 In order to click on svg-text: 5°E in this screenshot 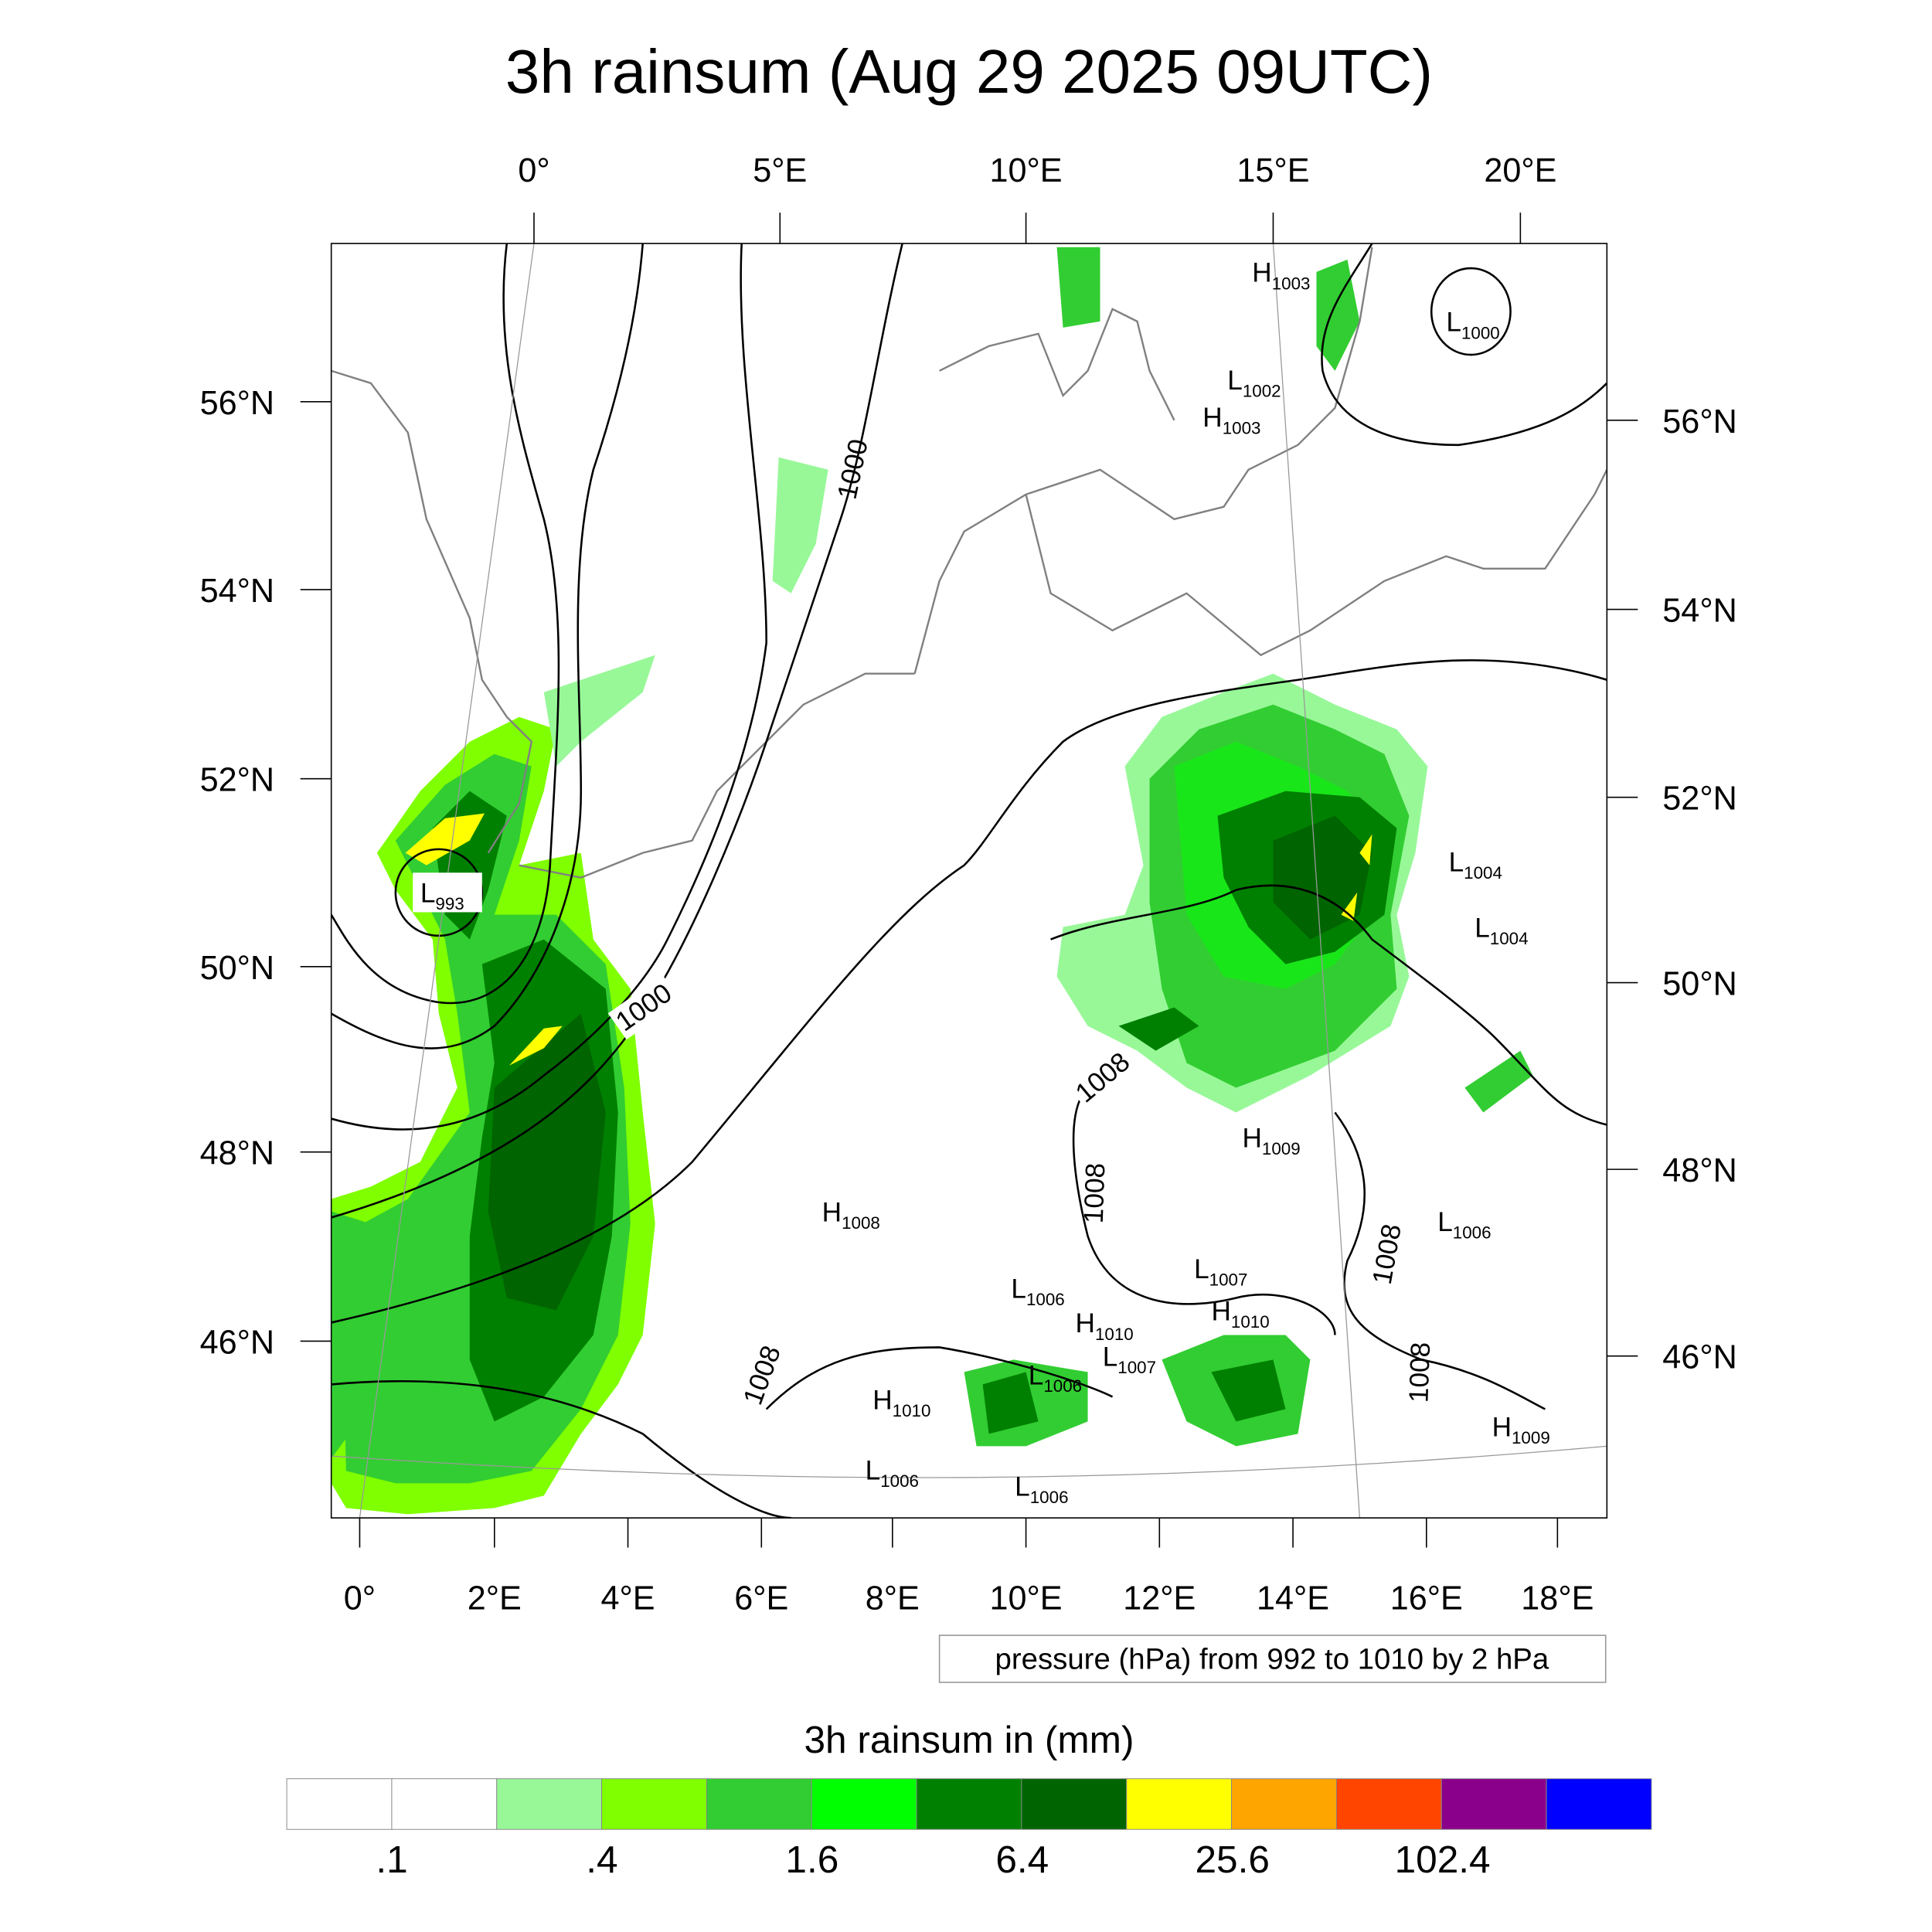, I will do `click(780, 170)`.